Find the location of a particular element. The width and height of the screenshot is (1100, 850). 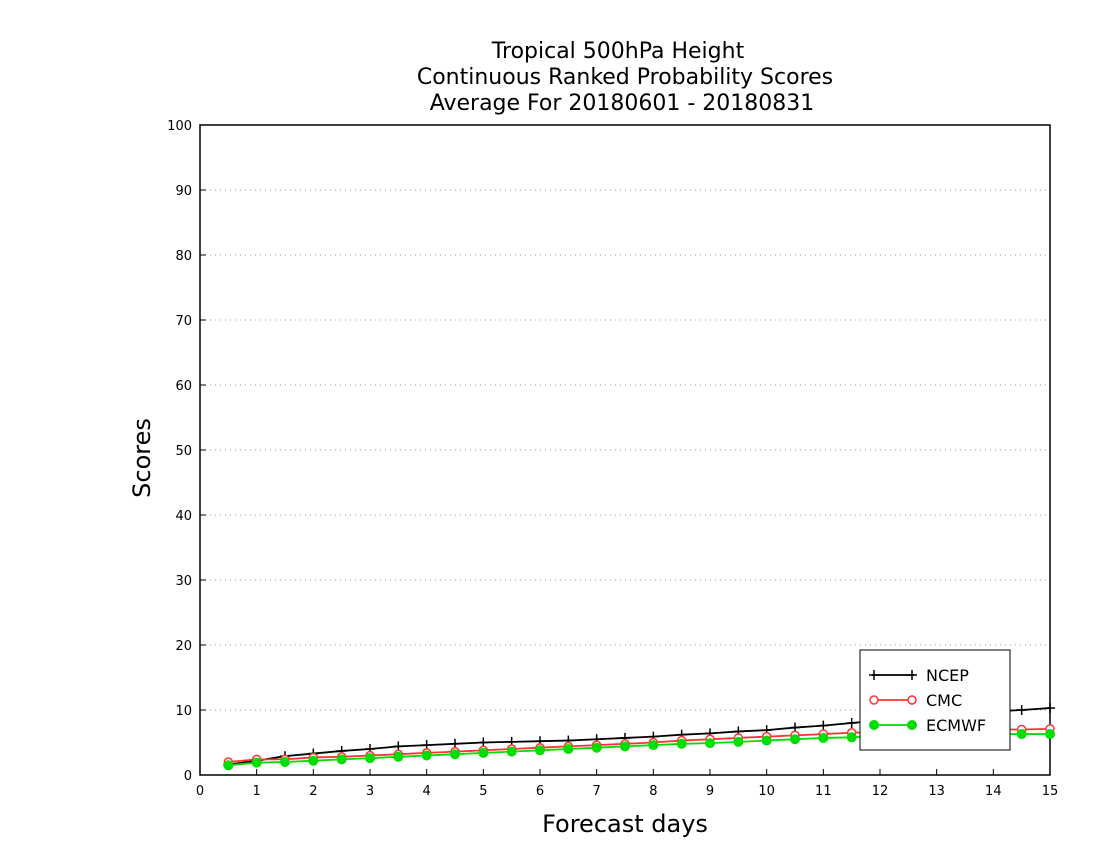

y-tick-label: 40 is located at coordinates (183, 516).